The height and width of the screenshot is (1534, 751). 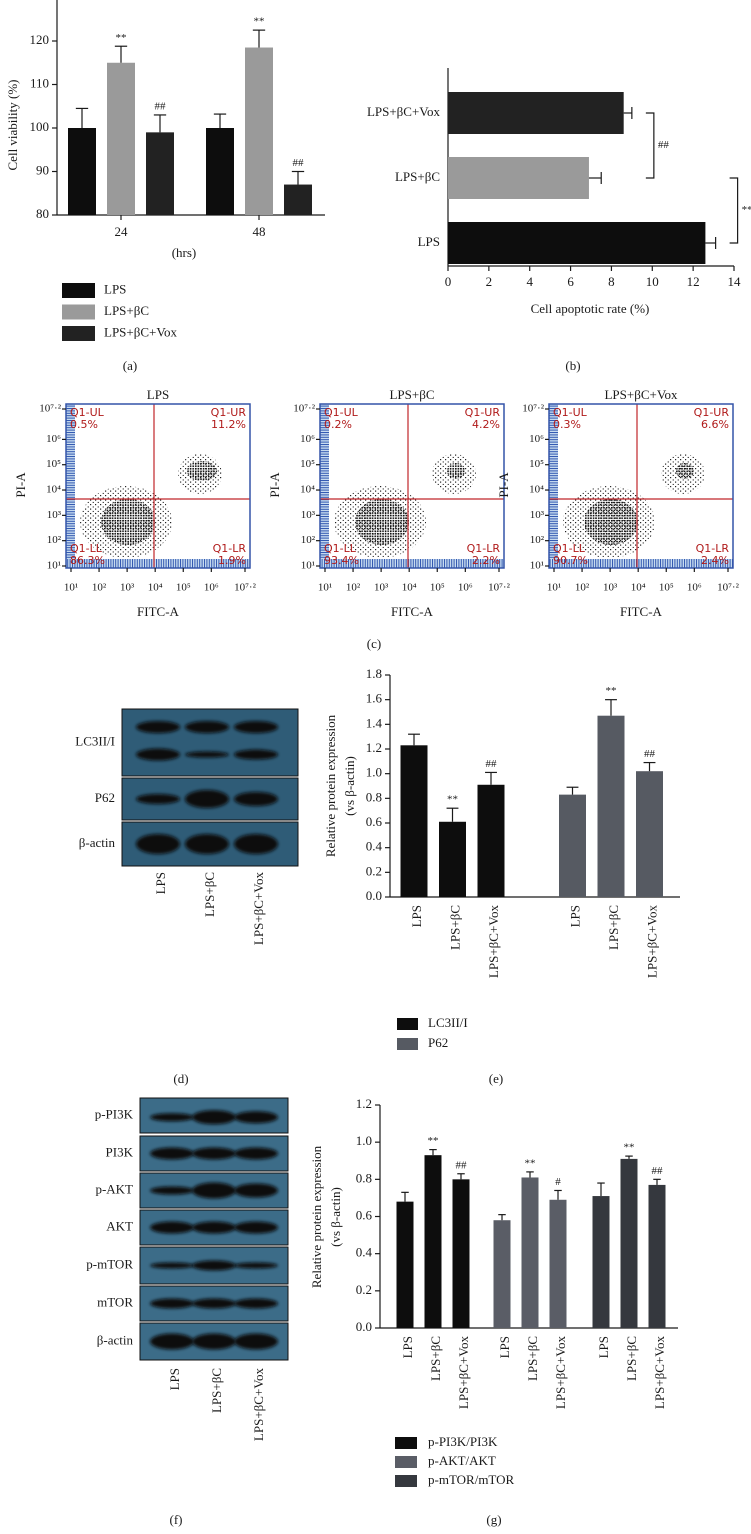 I want to click on quadrant-percent: 2.4%, so click(x=715, y=560).